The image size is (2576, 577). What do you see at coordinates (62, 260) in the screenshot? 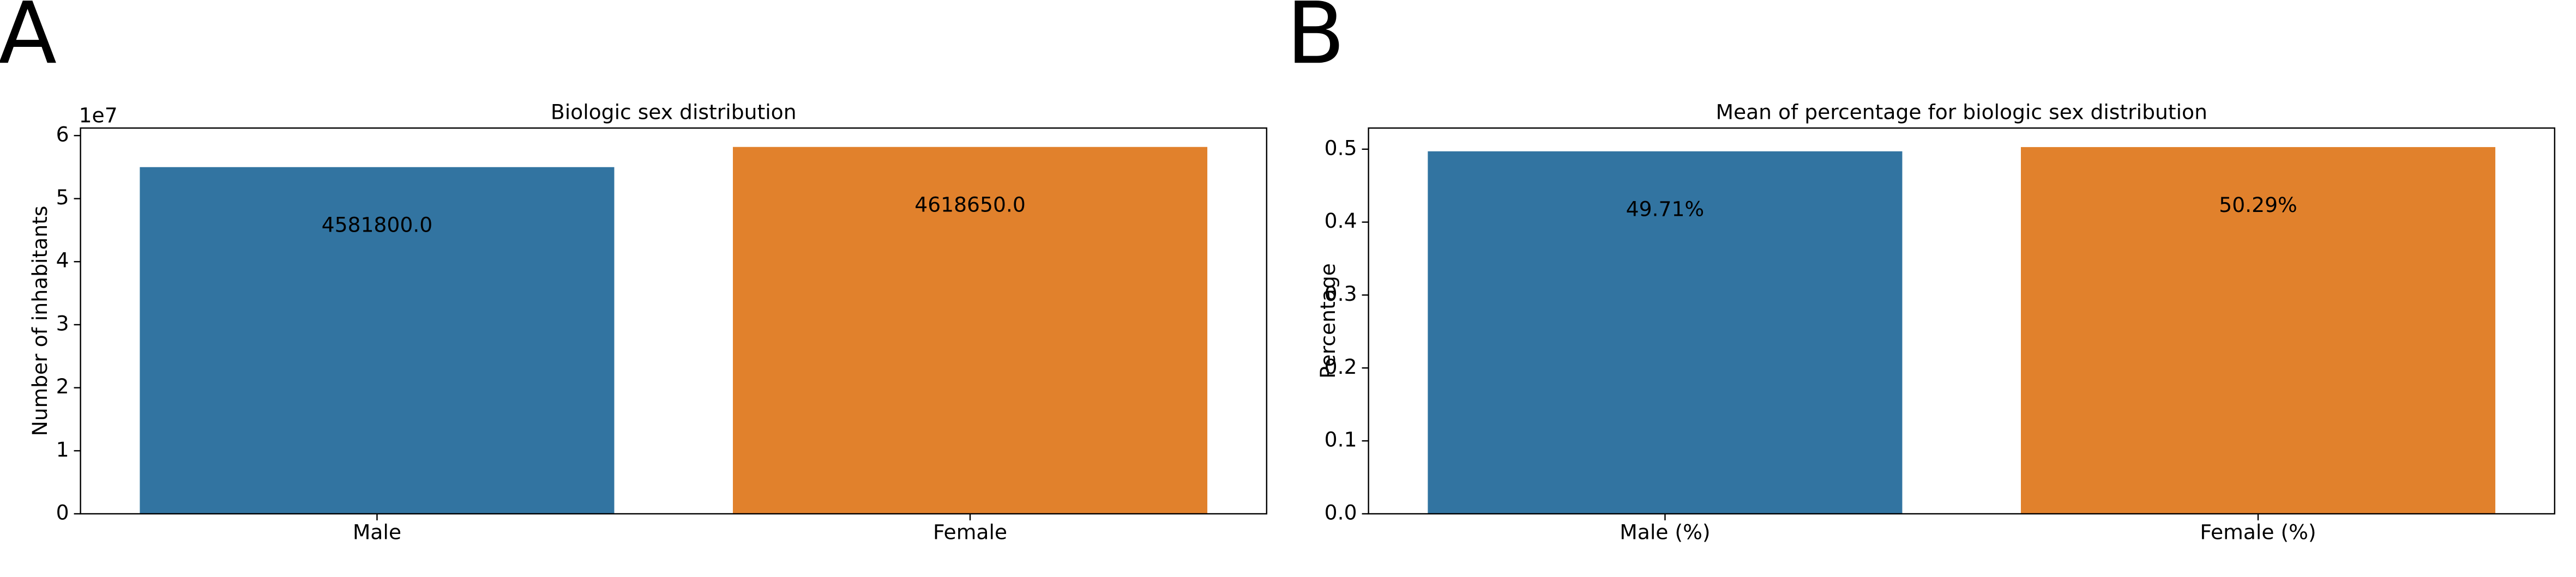
I see `y-tick-label: 4` at bounding box center [62, 260].